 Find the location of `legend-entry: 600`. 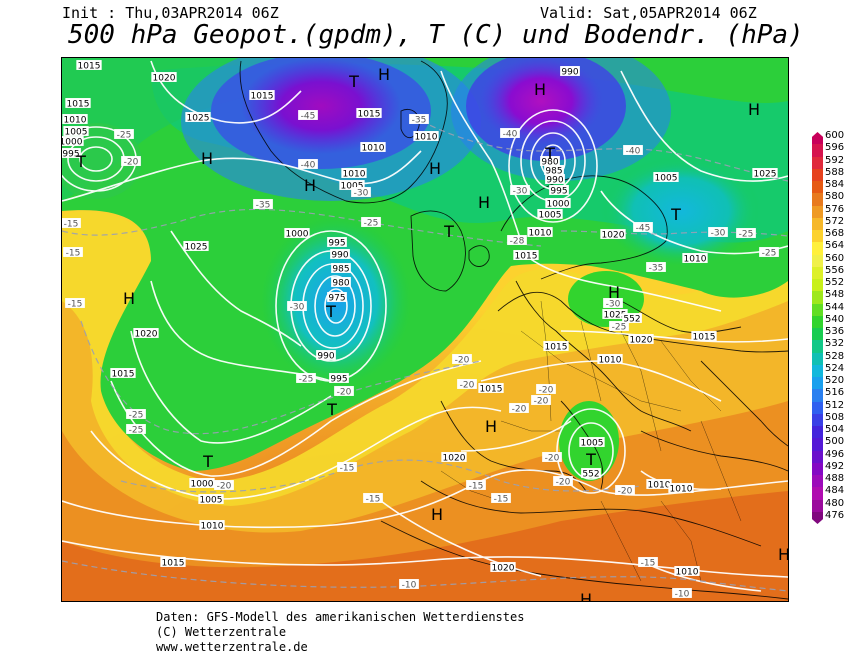

legend-entry: 600 is located at coordinates (831, 137).